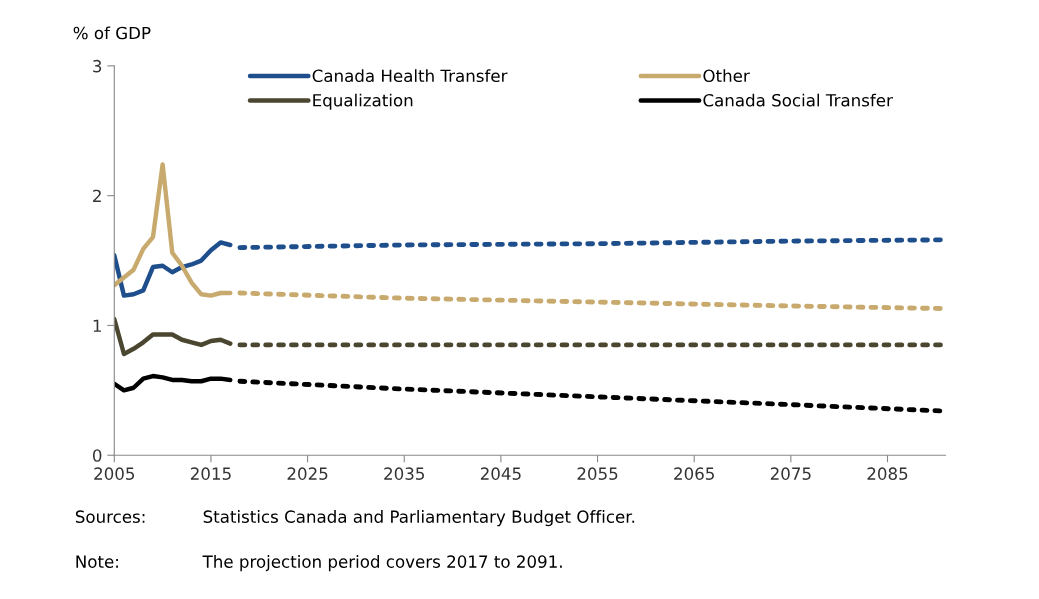 The height and width of the screenshot is (599, 1039). I want to click on x-tick-label: 2085, so click(887, 473).